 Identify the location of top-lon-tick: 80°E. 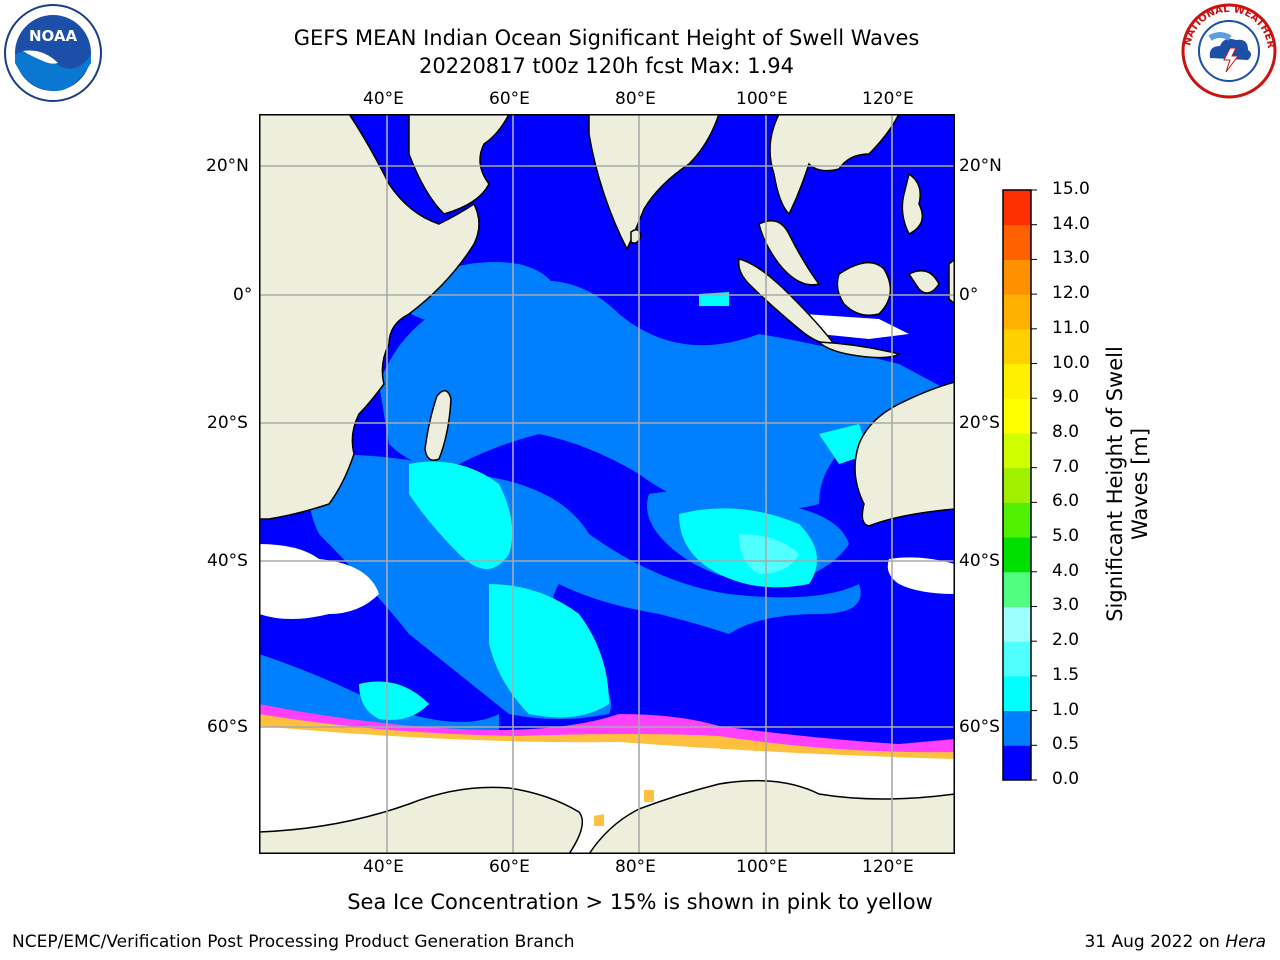
(635, 99).